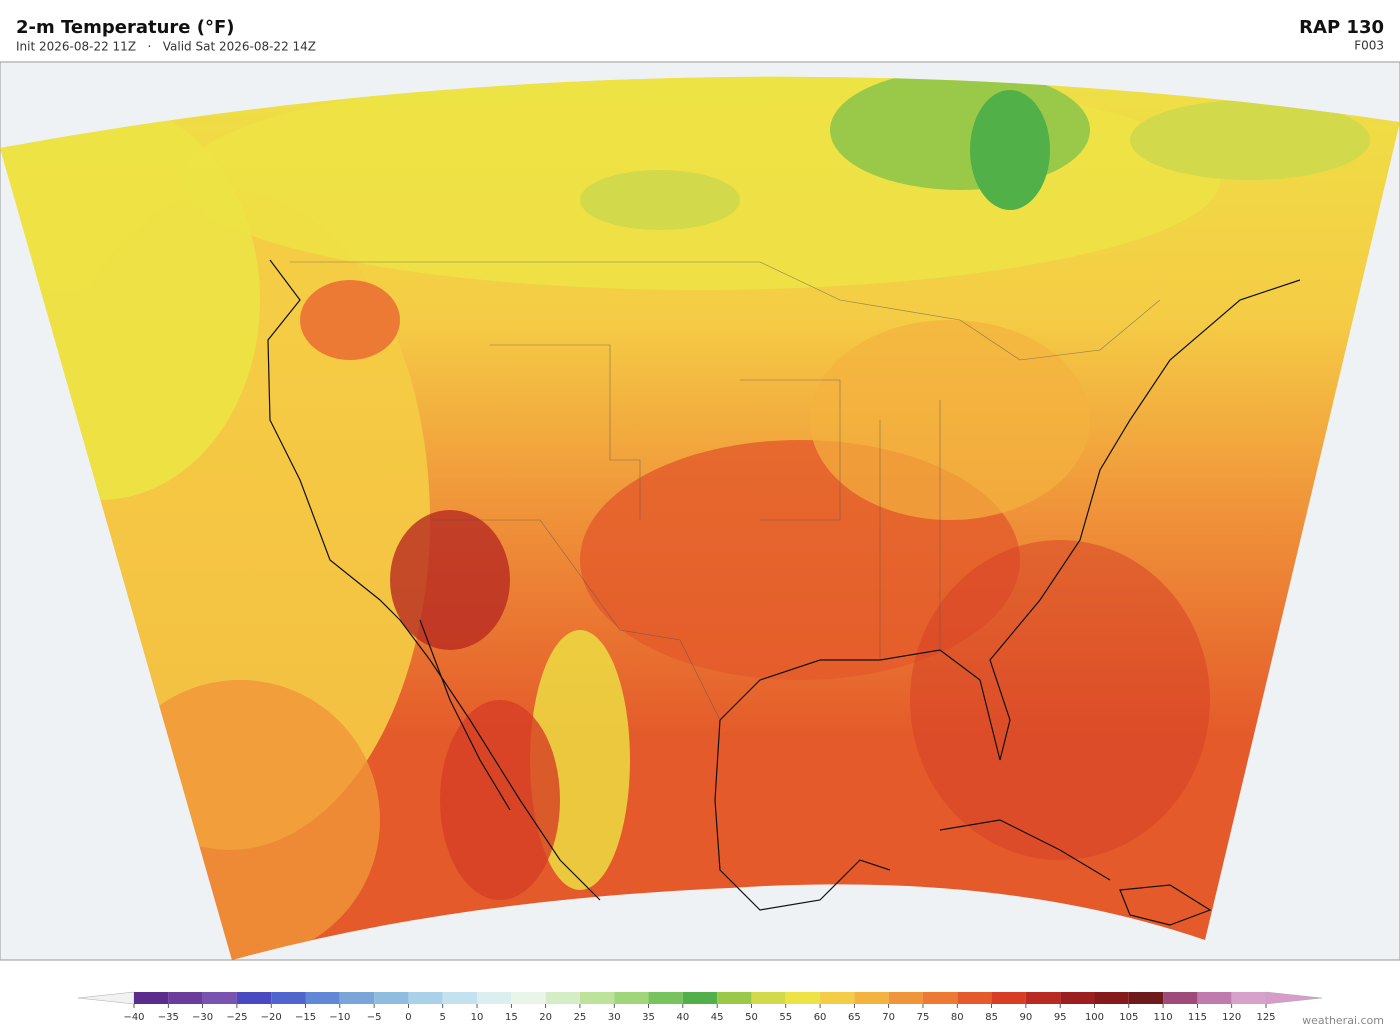 This screenshot has width=1400, height=1034. What do you see at coordinates (1128, 1017) in the screenshot?
I see `colorbar-tick-label: 105` at bounding box center [1128, 1017].